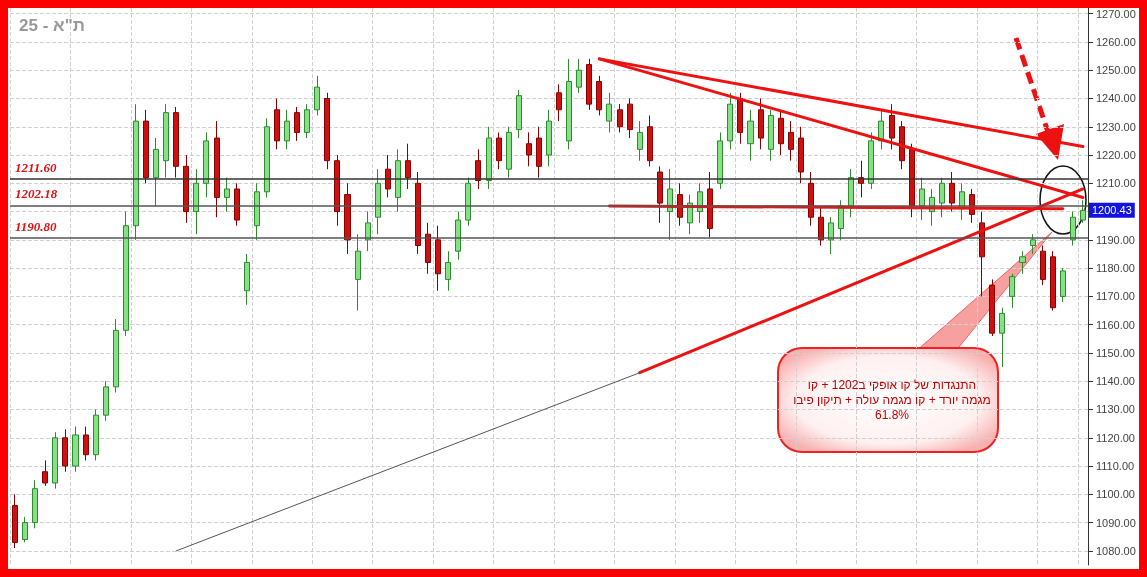  What do you see at coordinates (1116, 183) in the screenshot?
I see `y-tick-label: 1210.00` at bounding box center [1116, 183].